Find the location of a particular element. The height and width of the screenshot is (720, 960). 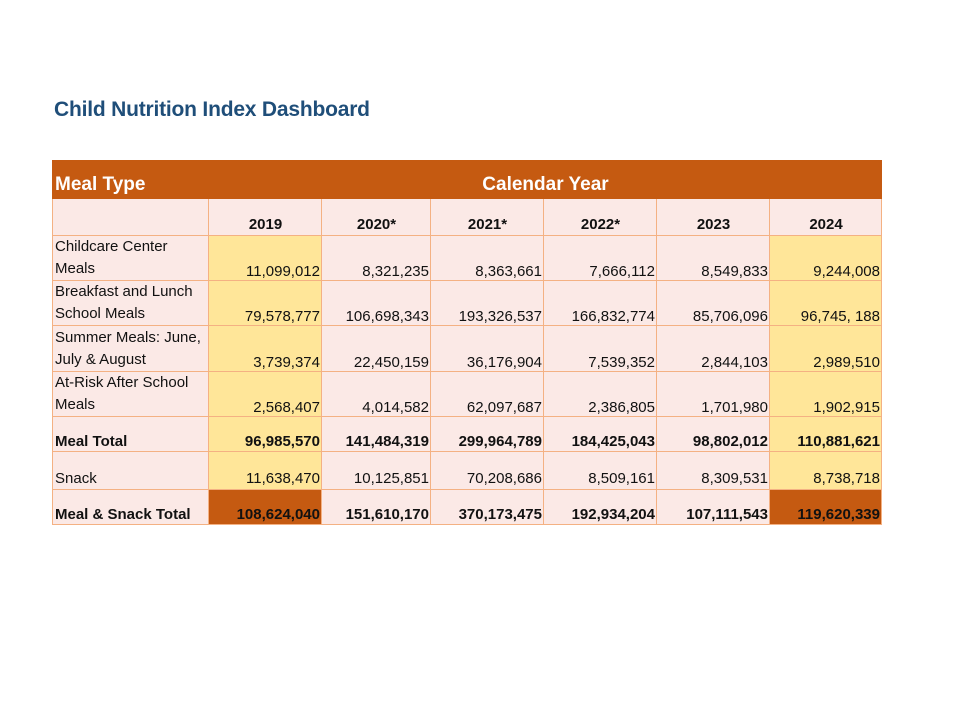

year-header: 2022* is located at coordinates (600, 217).